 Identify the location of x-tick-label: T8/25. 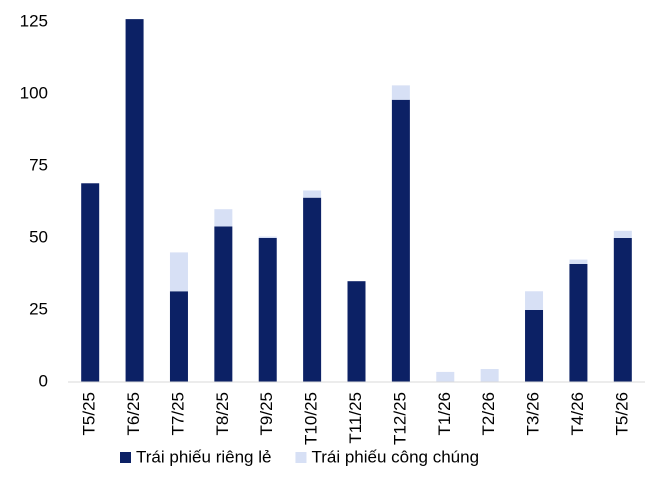
(222, 413).